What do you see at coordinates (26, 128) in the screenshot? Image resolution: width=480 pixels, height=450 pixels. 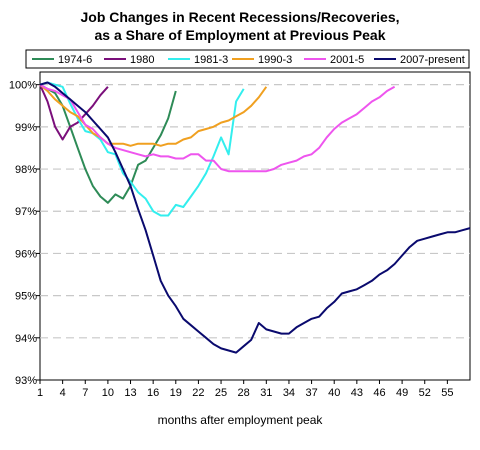 I see `y-tick-label: 99%` at bounding box center [26, 128].